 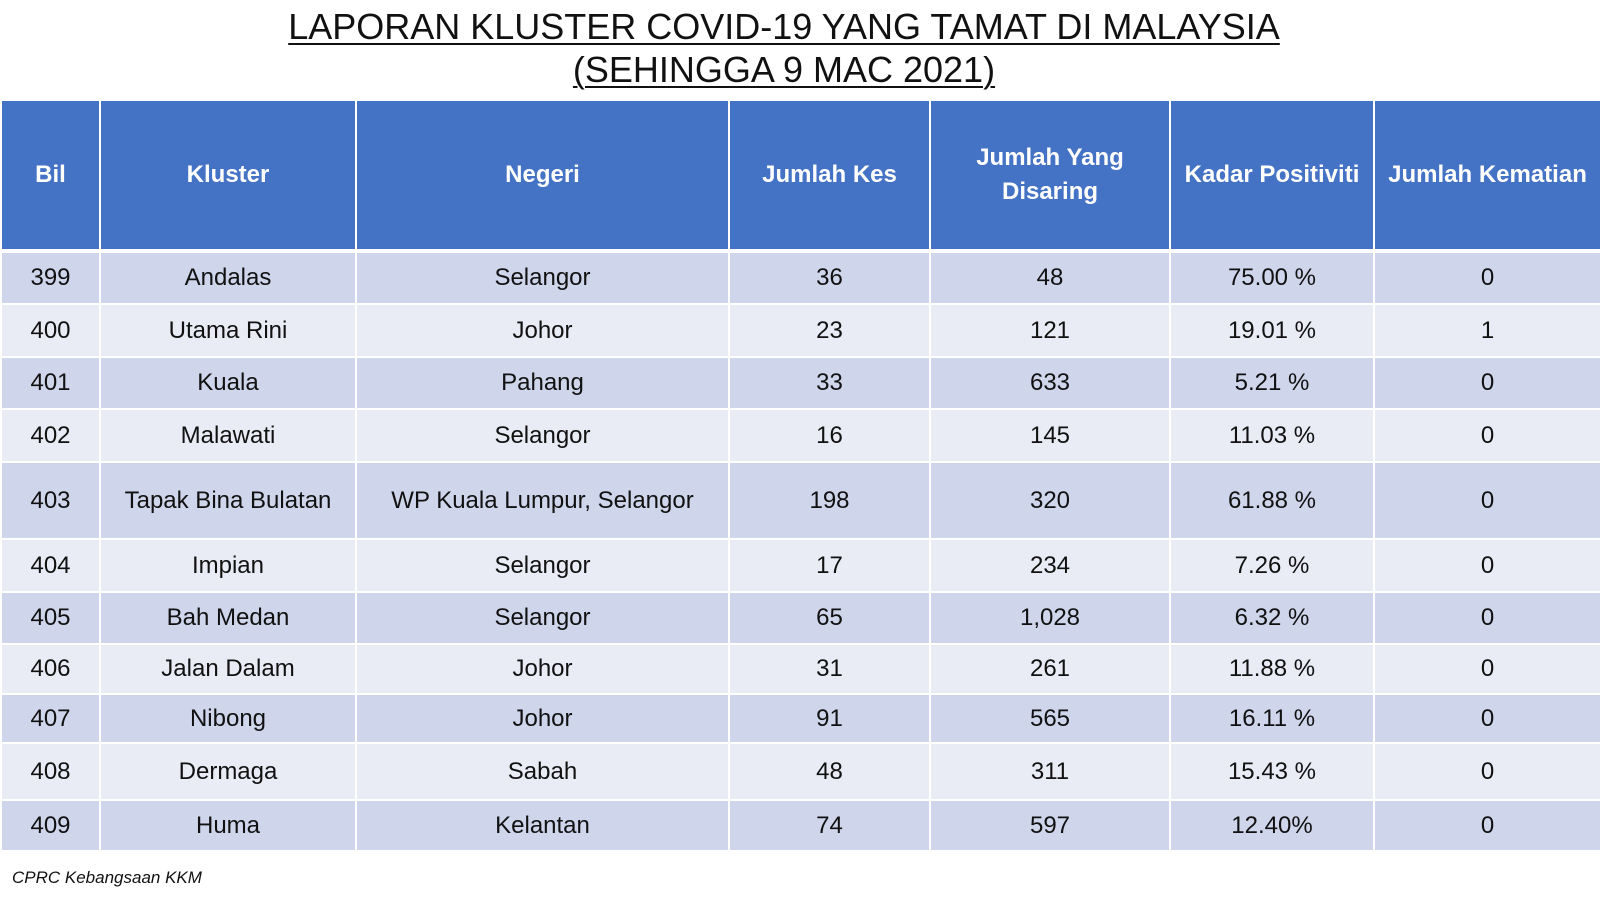 What do you see at coordinates (829, 383) in the screenshot?
I see `cell-jumlah-kes: 33` at bounding box center [829, 383].